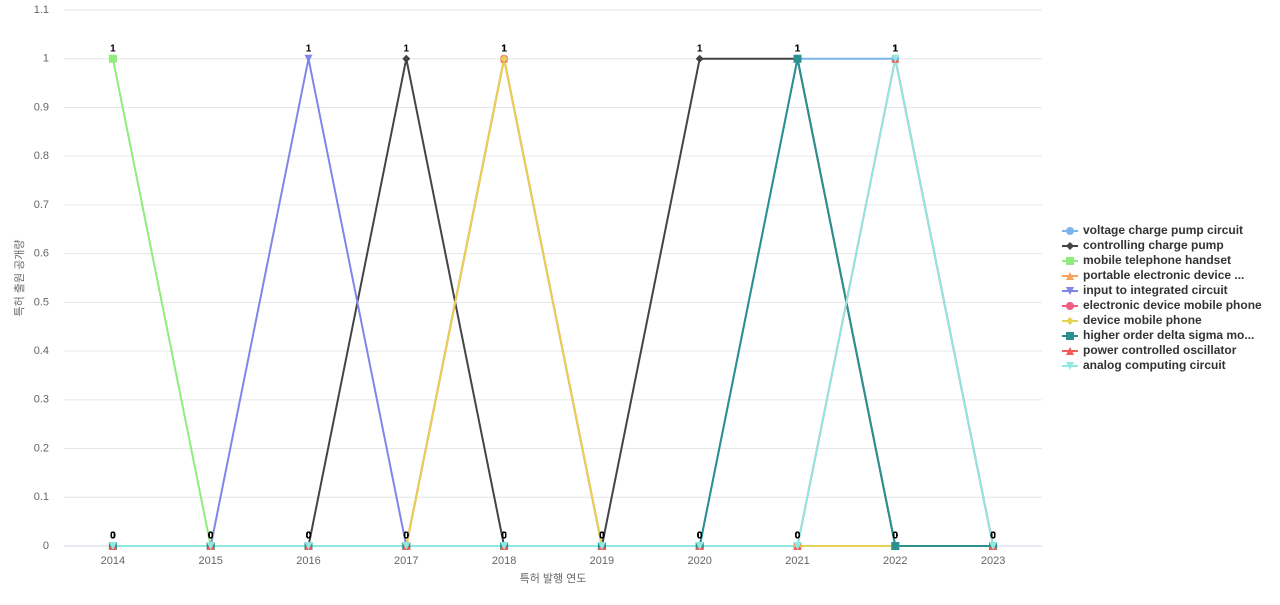  I want to click on legend-label: input to integrated circuit, so click(1155, 290).